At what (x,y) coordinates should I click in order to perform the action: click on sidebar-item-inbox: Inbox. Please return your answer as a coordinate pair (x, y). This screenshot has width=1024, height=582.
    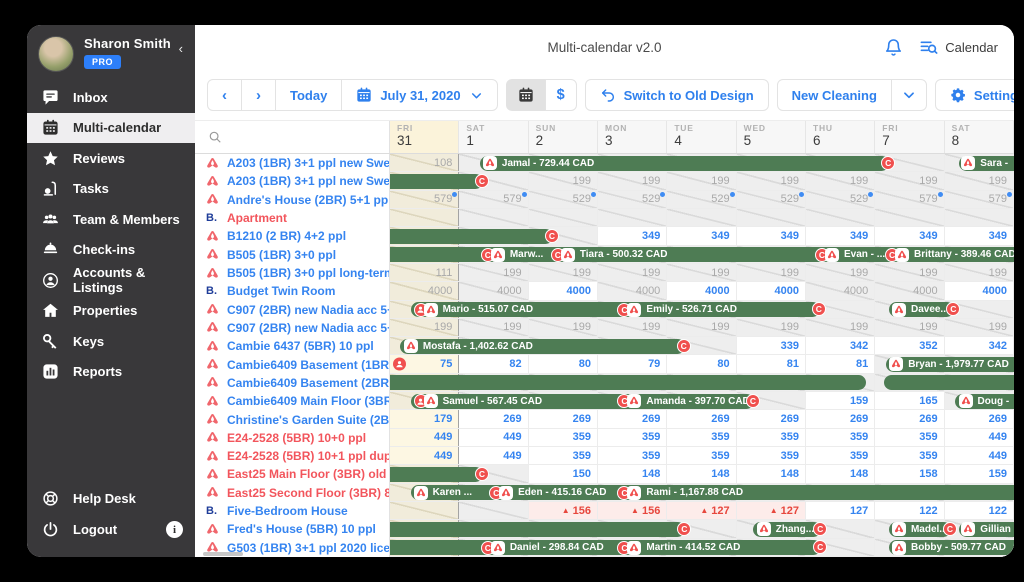
    Looking at the image, I should click on (111, 97).